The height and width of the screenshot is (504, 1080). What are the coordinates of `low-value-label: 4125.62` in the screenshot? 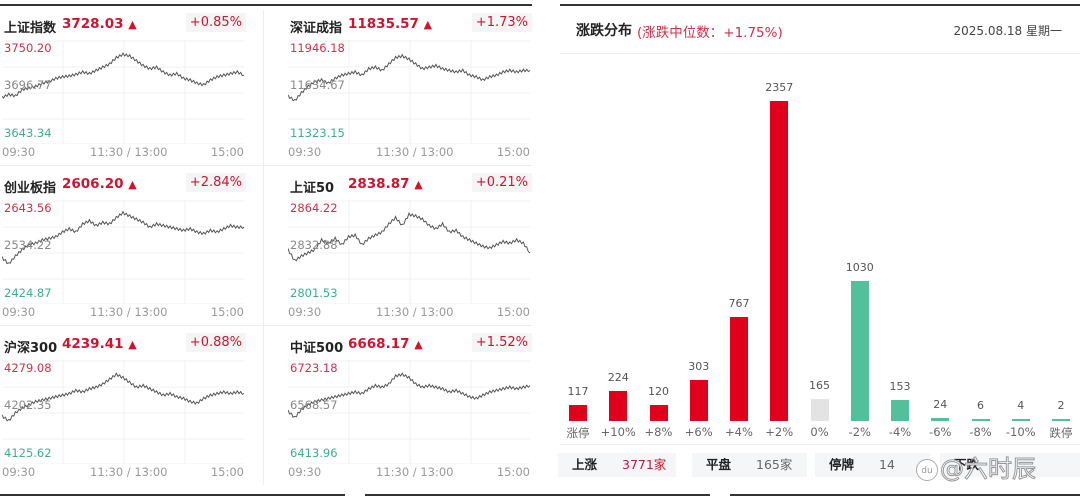 It's located at (28, 453).